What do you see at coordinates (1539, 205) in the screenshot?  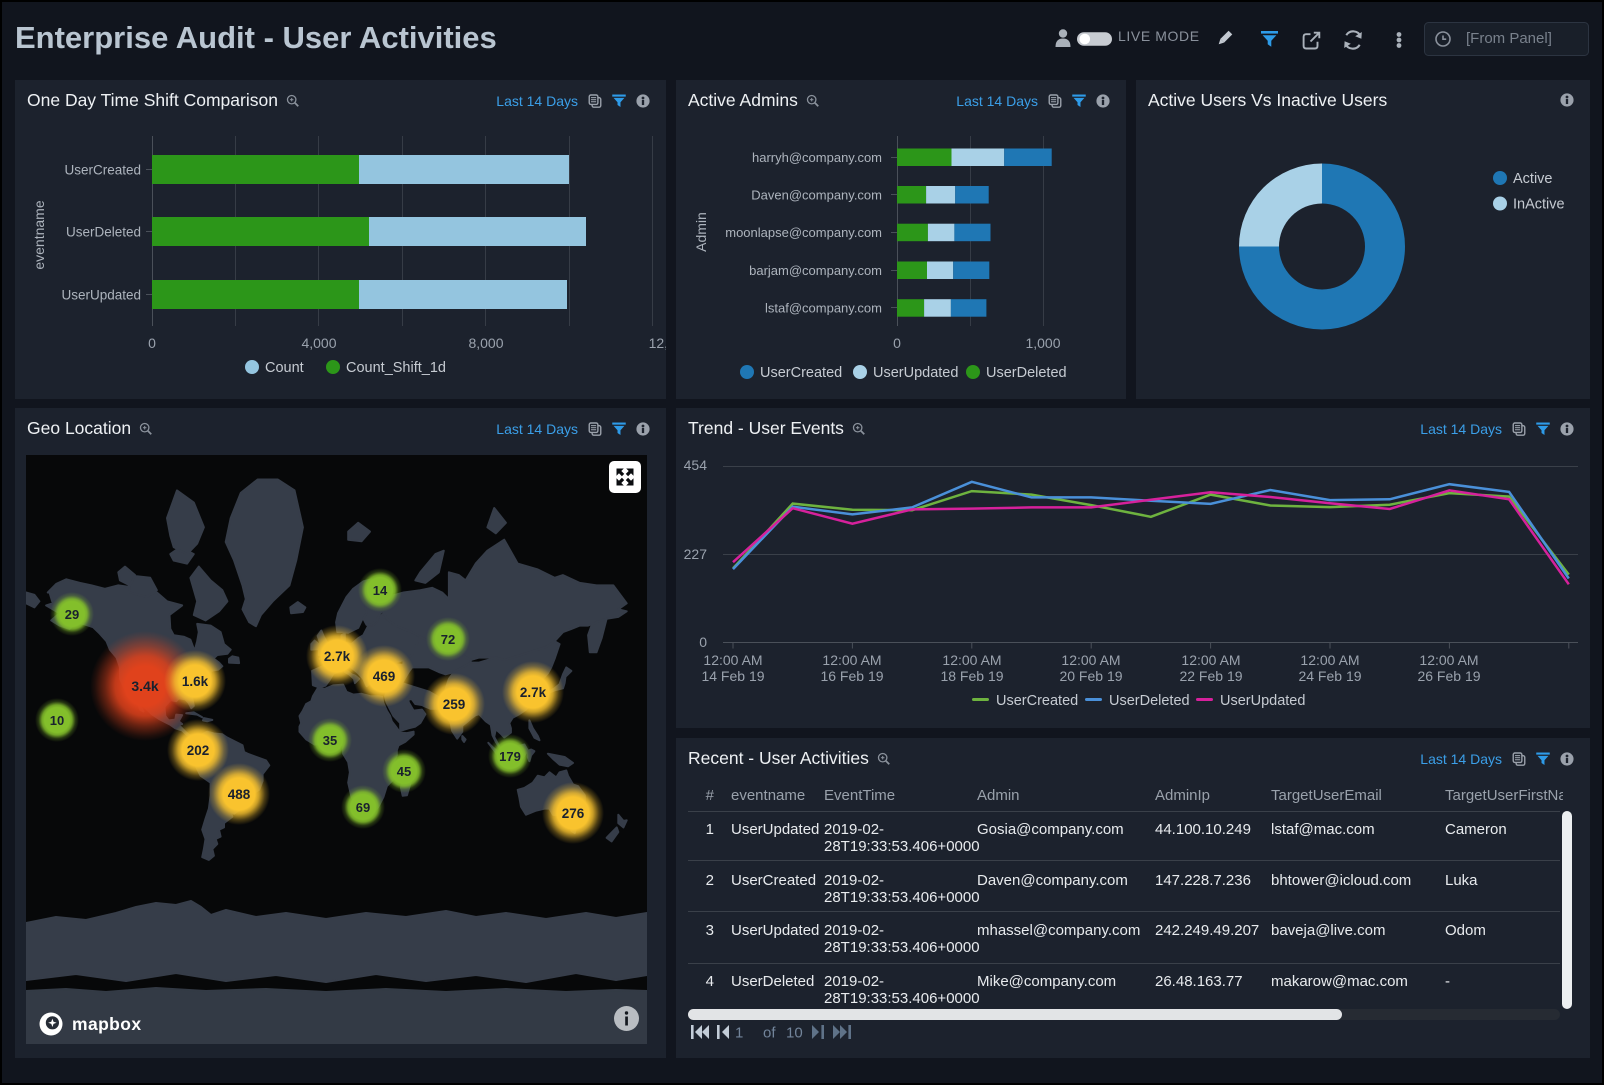 I see `svg-text: InActive` at bounding box center [1539, 205].